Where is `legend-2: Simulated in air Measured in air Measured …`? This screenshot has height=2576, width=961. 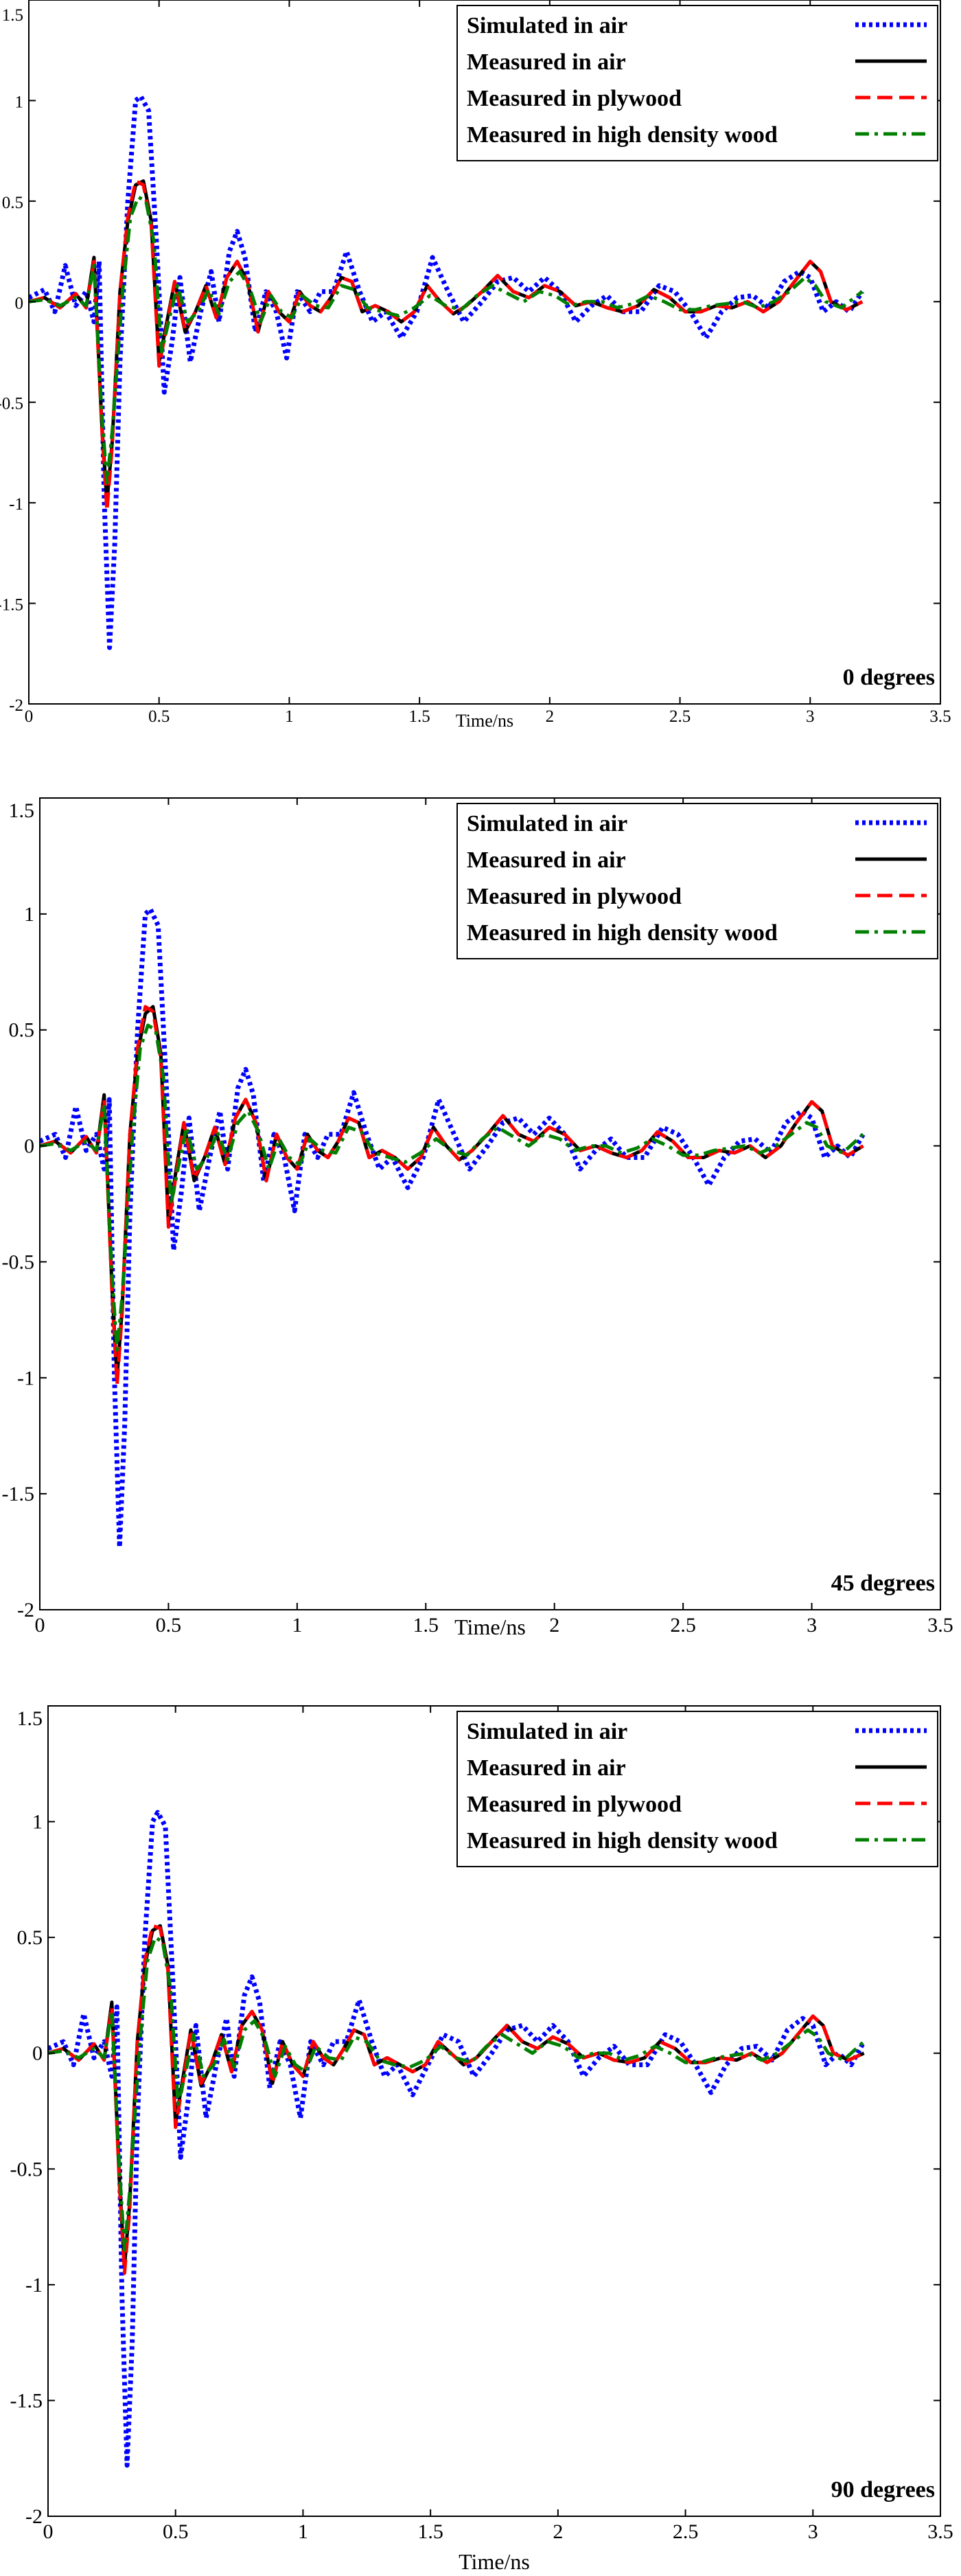
legend-2: Simulated in air Measured in air Measured … is located at coordinates (697, 1789).